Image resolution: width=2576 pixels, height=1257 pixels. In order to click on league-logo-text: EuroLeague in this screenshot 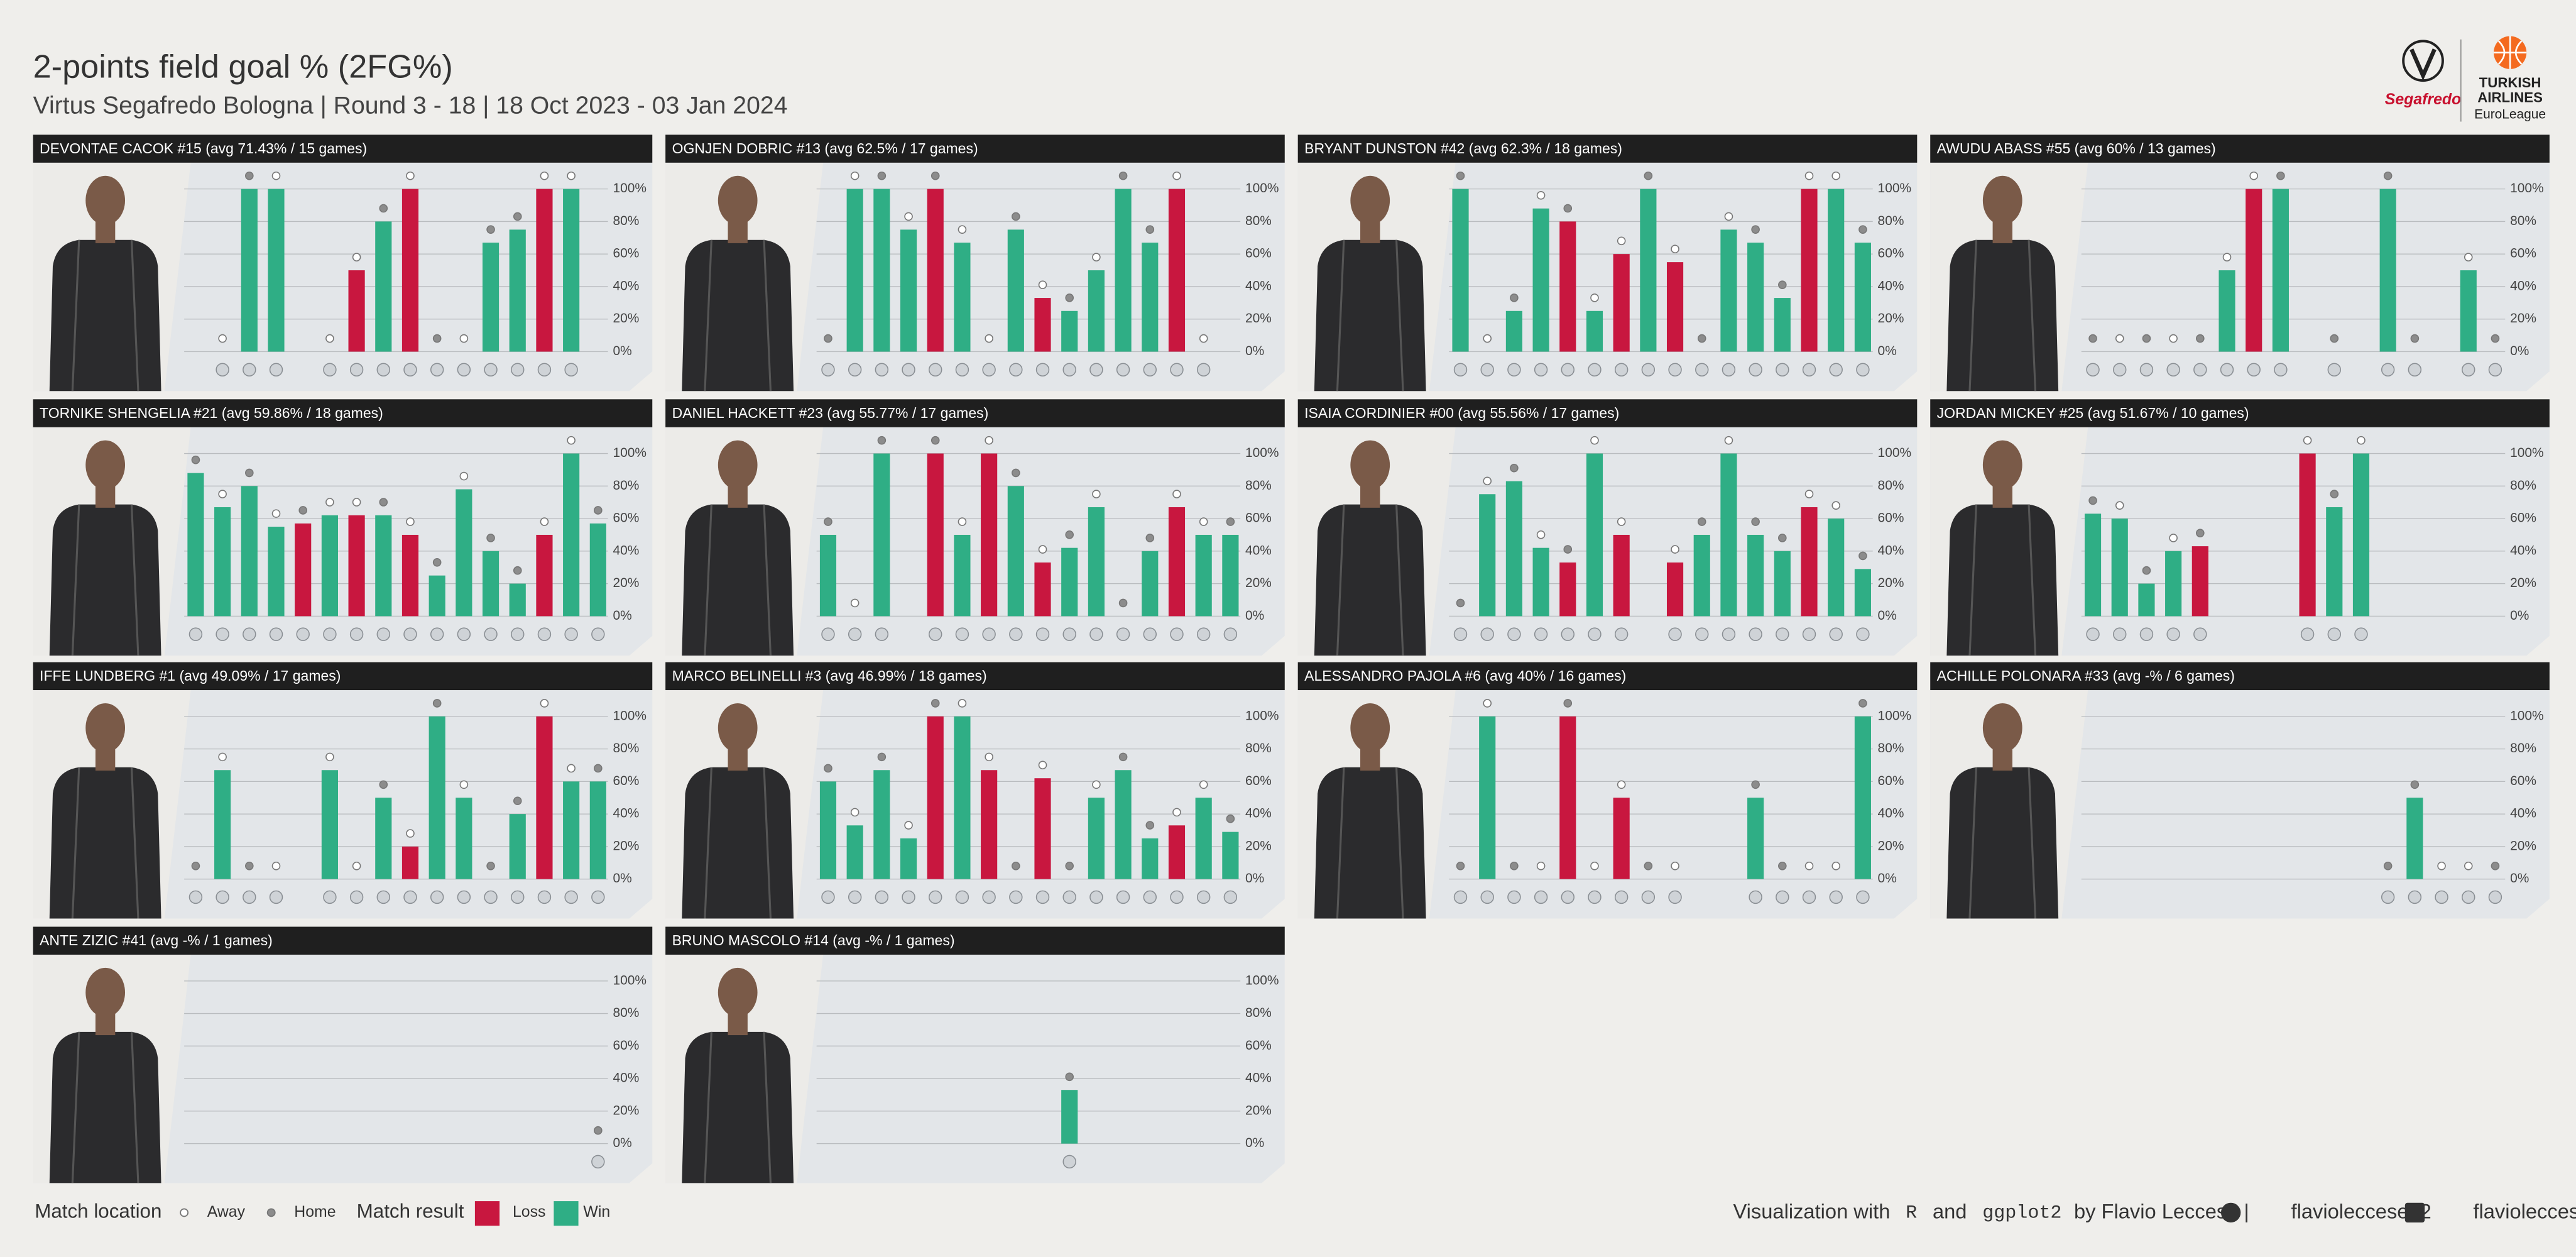, I will do `click(2510, 114)`.